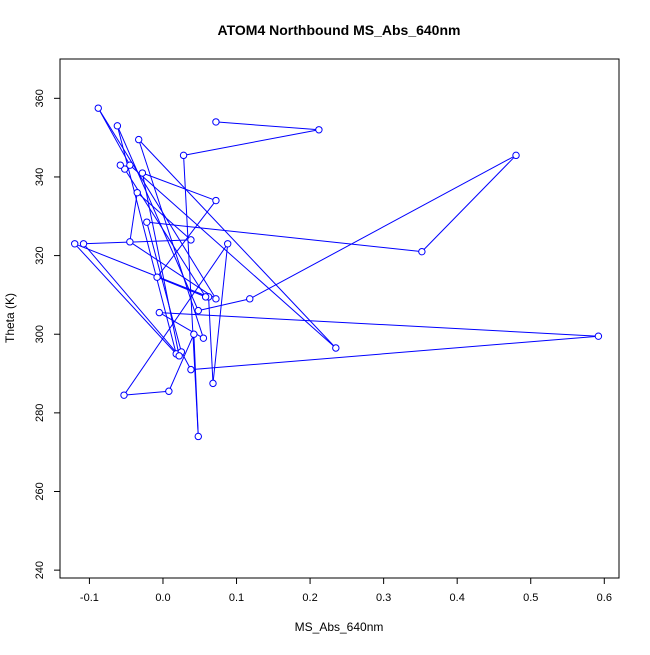 The height and width of the screenshot is (655, 650). Describe the element at coordinates (40, 491) in the screenshot. I see `y-tick-label: 260` at that location.